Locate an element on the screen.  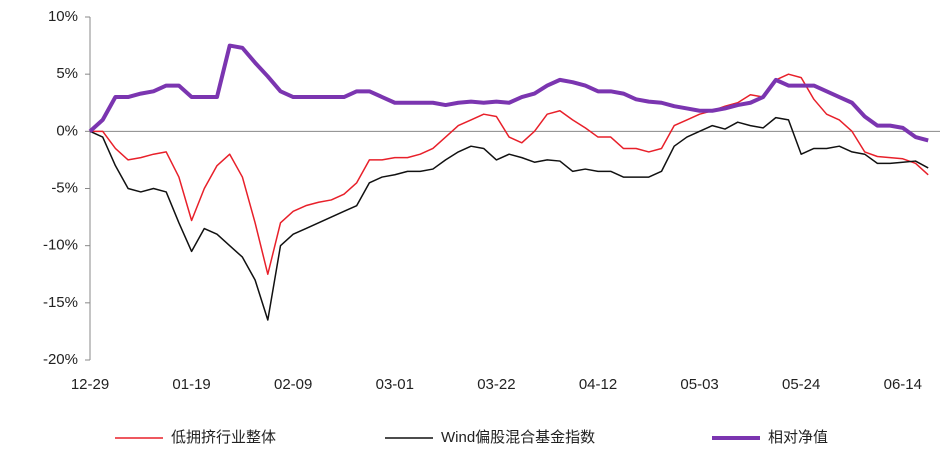
x-tick-label: 05-24 is located at coordinates (801, 384).